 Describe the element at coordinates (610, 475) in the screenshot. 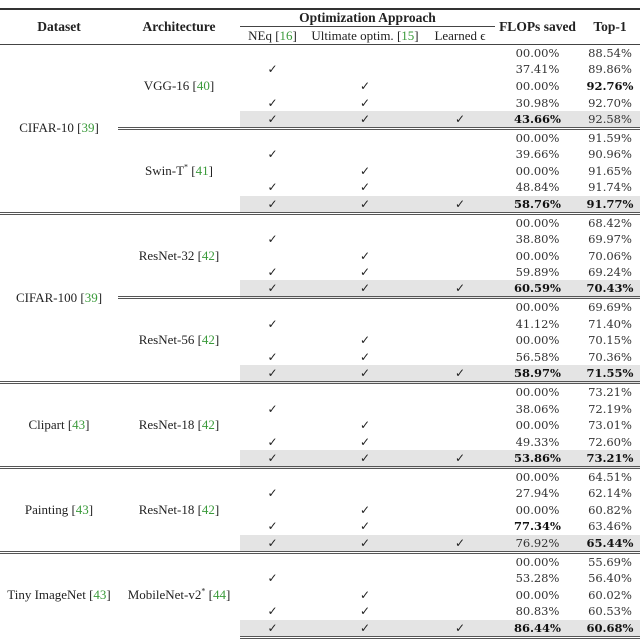

I see `top1-value: 64.51%` at that location.